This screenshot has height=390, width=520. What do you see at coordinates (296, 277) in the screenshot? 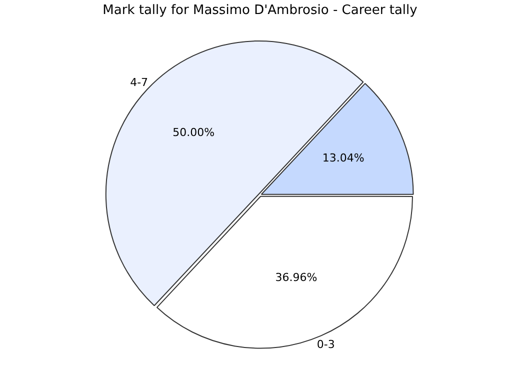
I see `data-label: 36.96%` at bounding box center [296, 277].